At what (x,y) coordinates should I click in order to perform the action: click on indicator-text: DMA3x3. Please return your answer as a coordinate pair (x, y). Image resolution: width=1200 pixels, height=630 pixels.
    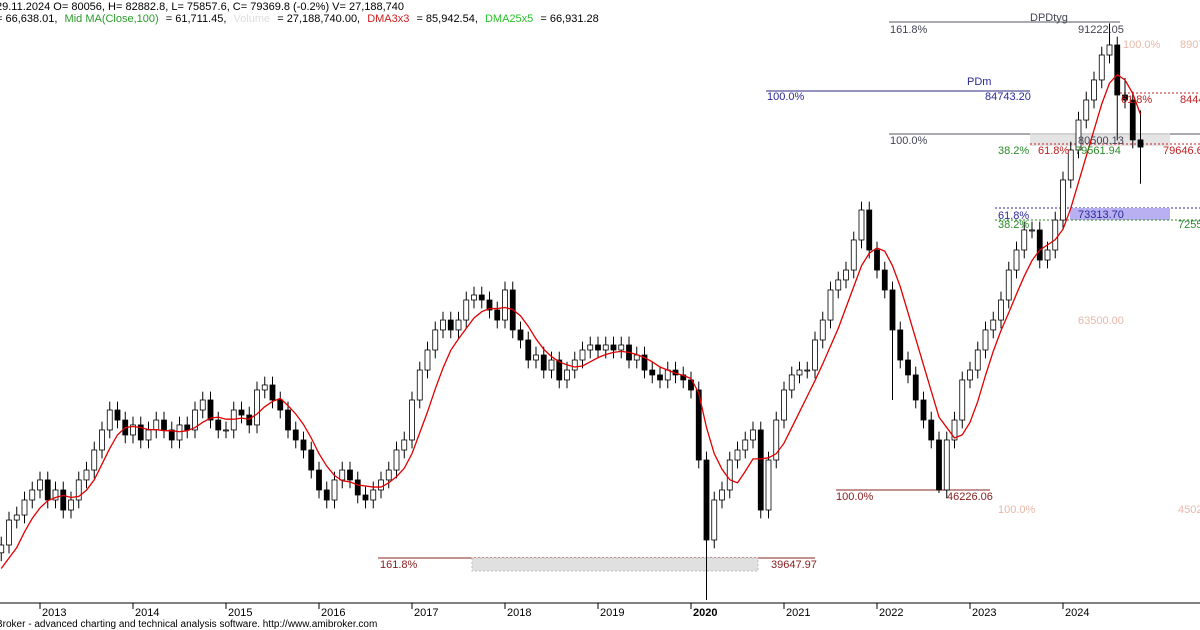
    Looking at the image, I should click on (388, 19).